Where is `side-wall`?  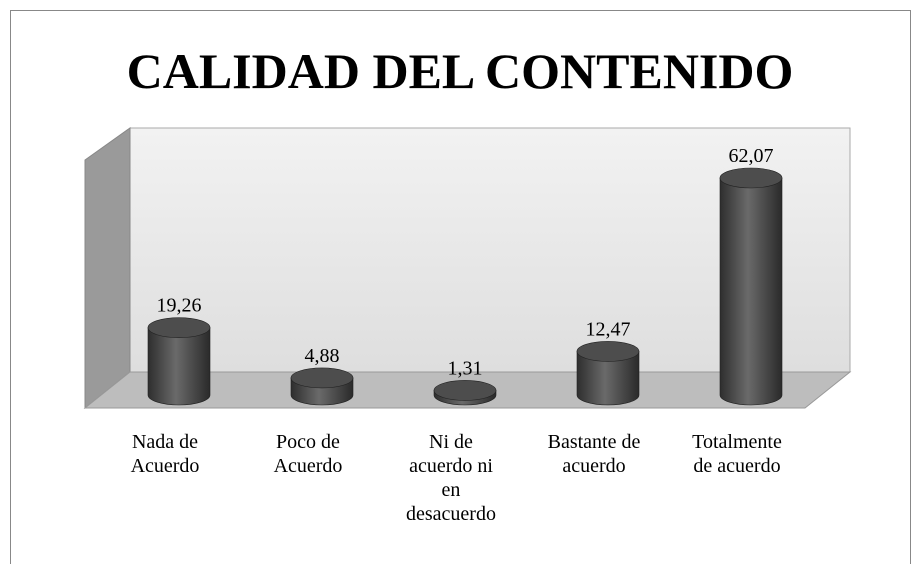
side-wall is located at coordinates (107, 268).